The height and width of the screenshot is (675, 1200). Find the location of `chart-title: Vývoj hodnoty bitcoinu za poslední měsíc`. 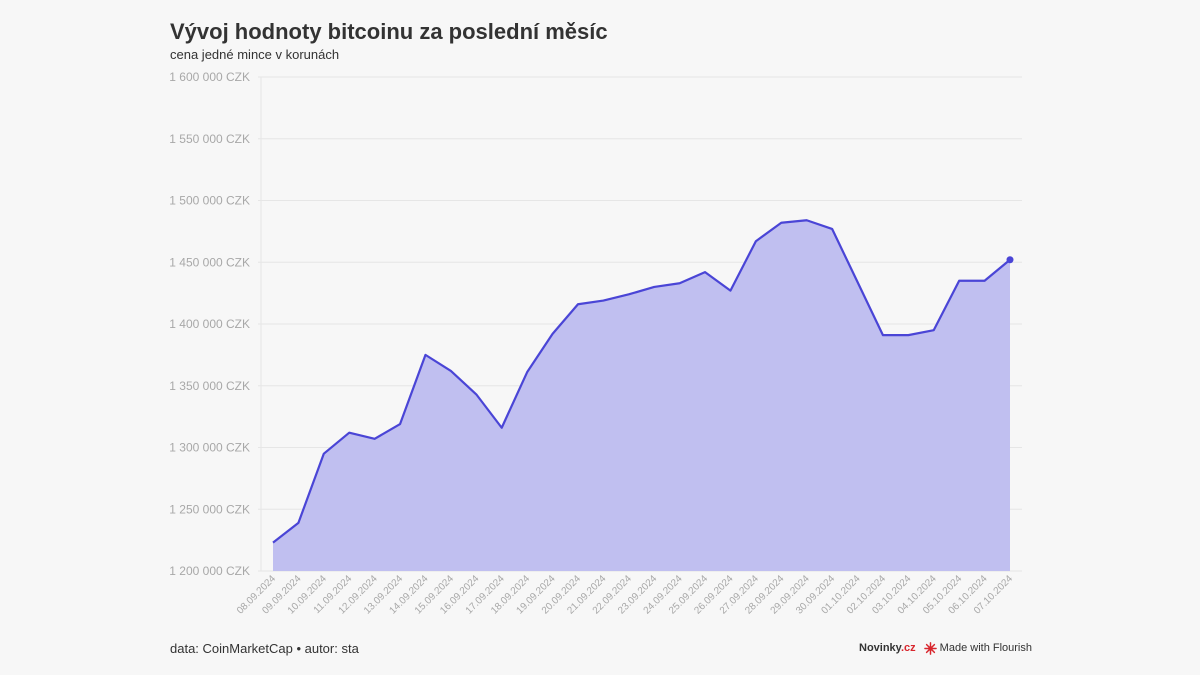

chart-title: Vývoj hodnoty bitcoinu za poslední měsíc is located at coordinates (389, 31).